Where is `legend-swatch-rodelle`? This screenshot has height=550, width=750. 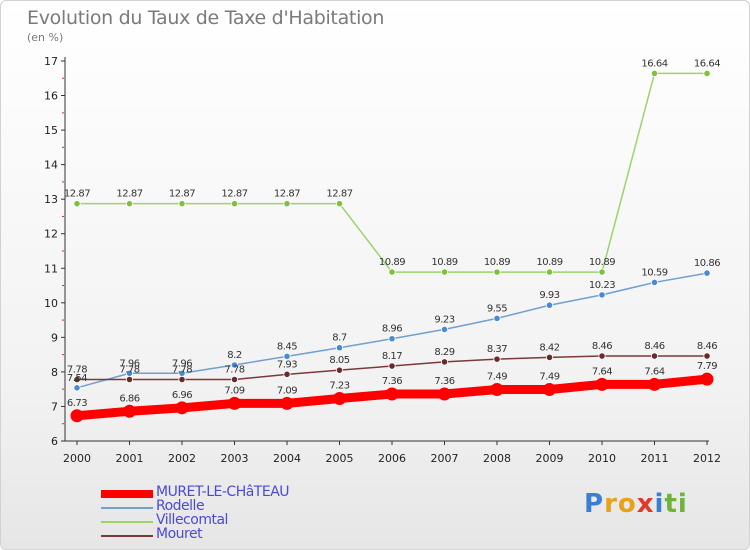 legend-swatch-rodelle is located at coordinates (127, 508).